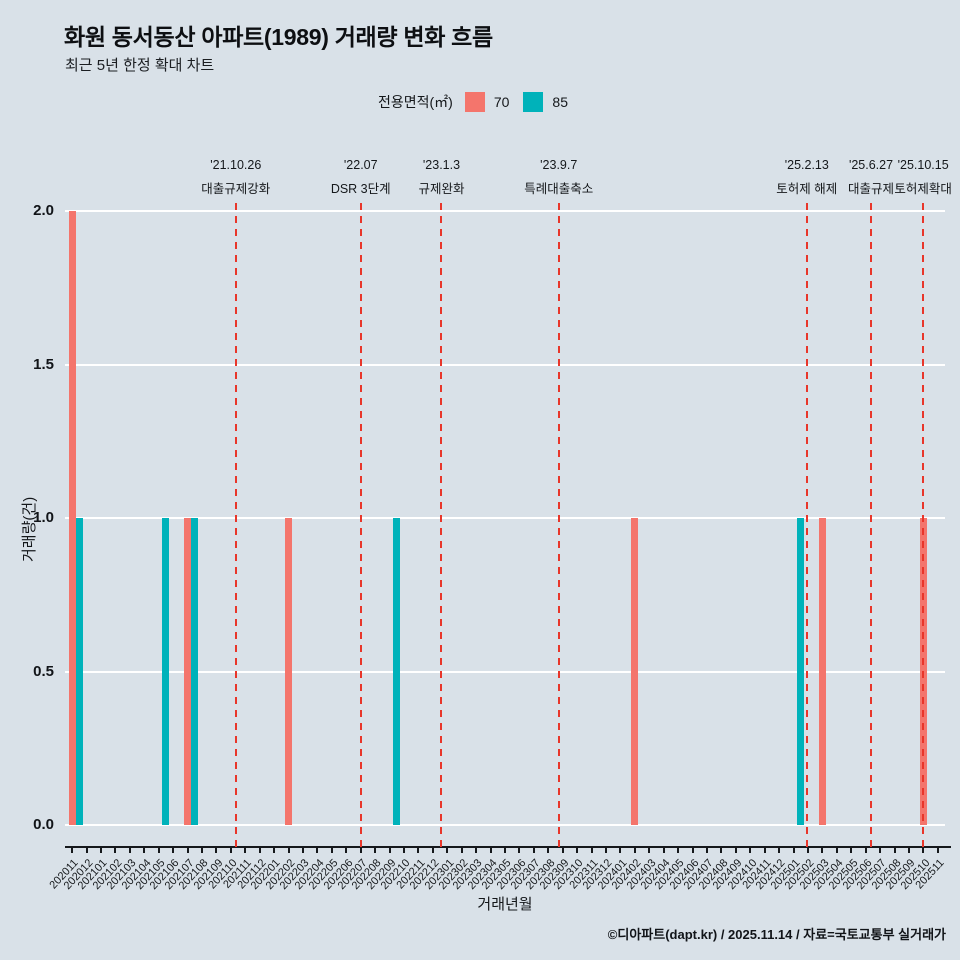 The image size is (960, 960). Describe the element at coordinates (501, 102) in the screenshot. I see `legend-item-70-label: 70` at that location.